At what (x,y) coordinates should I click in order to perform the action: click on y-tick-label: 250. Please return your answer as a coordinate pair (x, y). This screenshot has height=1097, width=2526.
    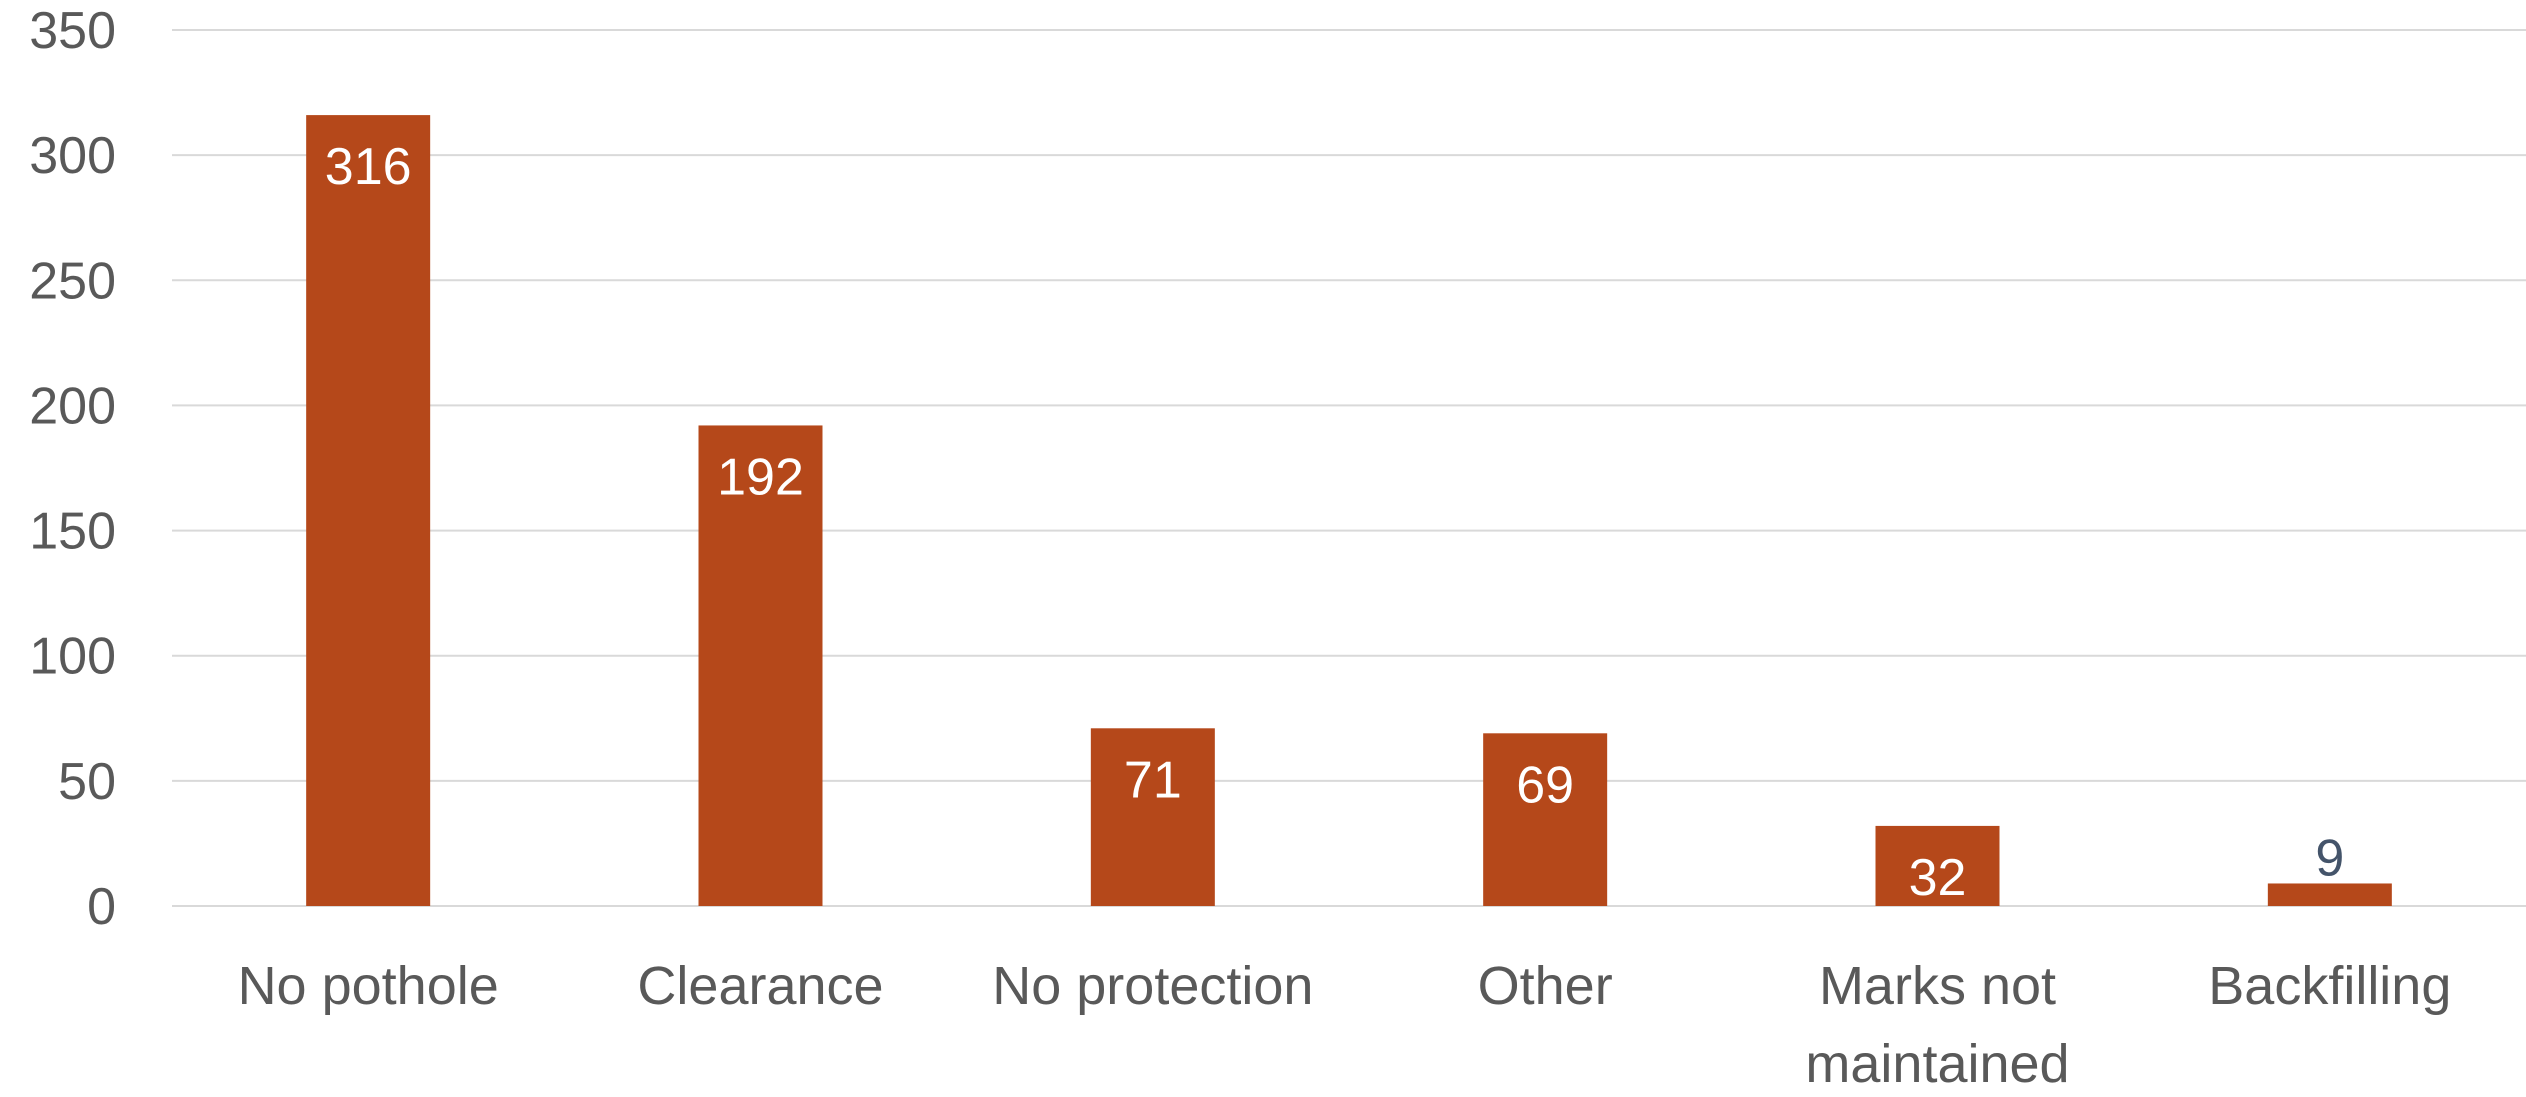
    Looking at the image, I should click on (72, 281).